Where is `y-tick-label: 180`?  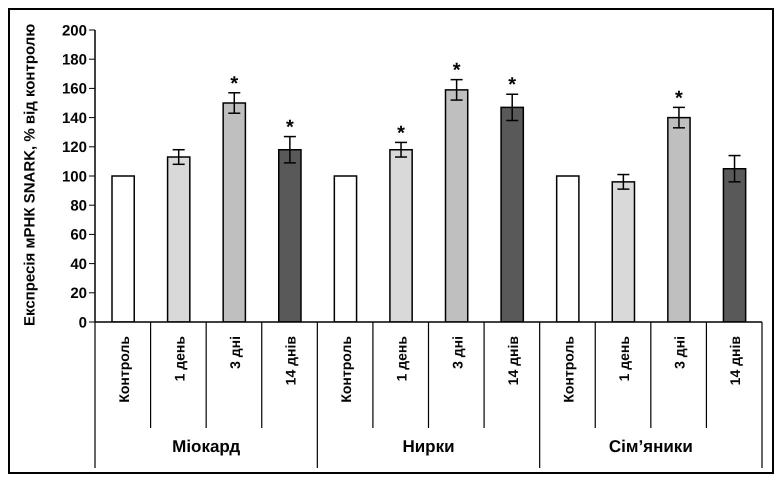 y-tick-label: 180 is located at coordinates (74, 60).